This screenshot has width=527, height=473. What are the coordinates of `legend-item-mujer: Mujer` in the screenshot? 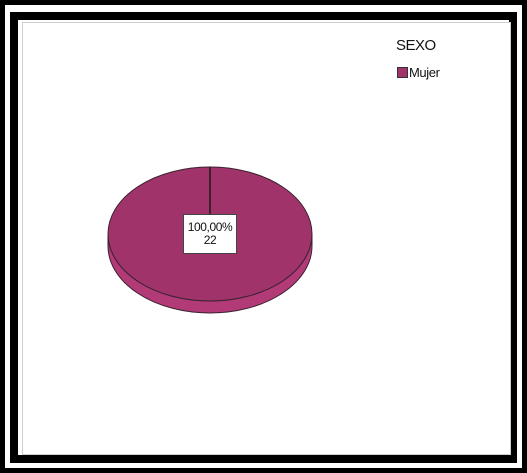 It's located at (418, 72).